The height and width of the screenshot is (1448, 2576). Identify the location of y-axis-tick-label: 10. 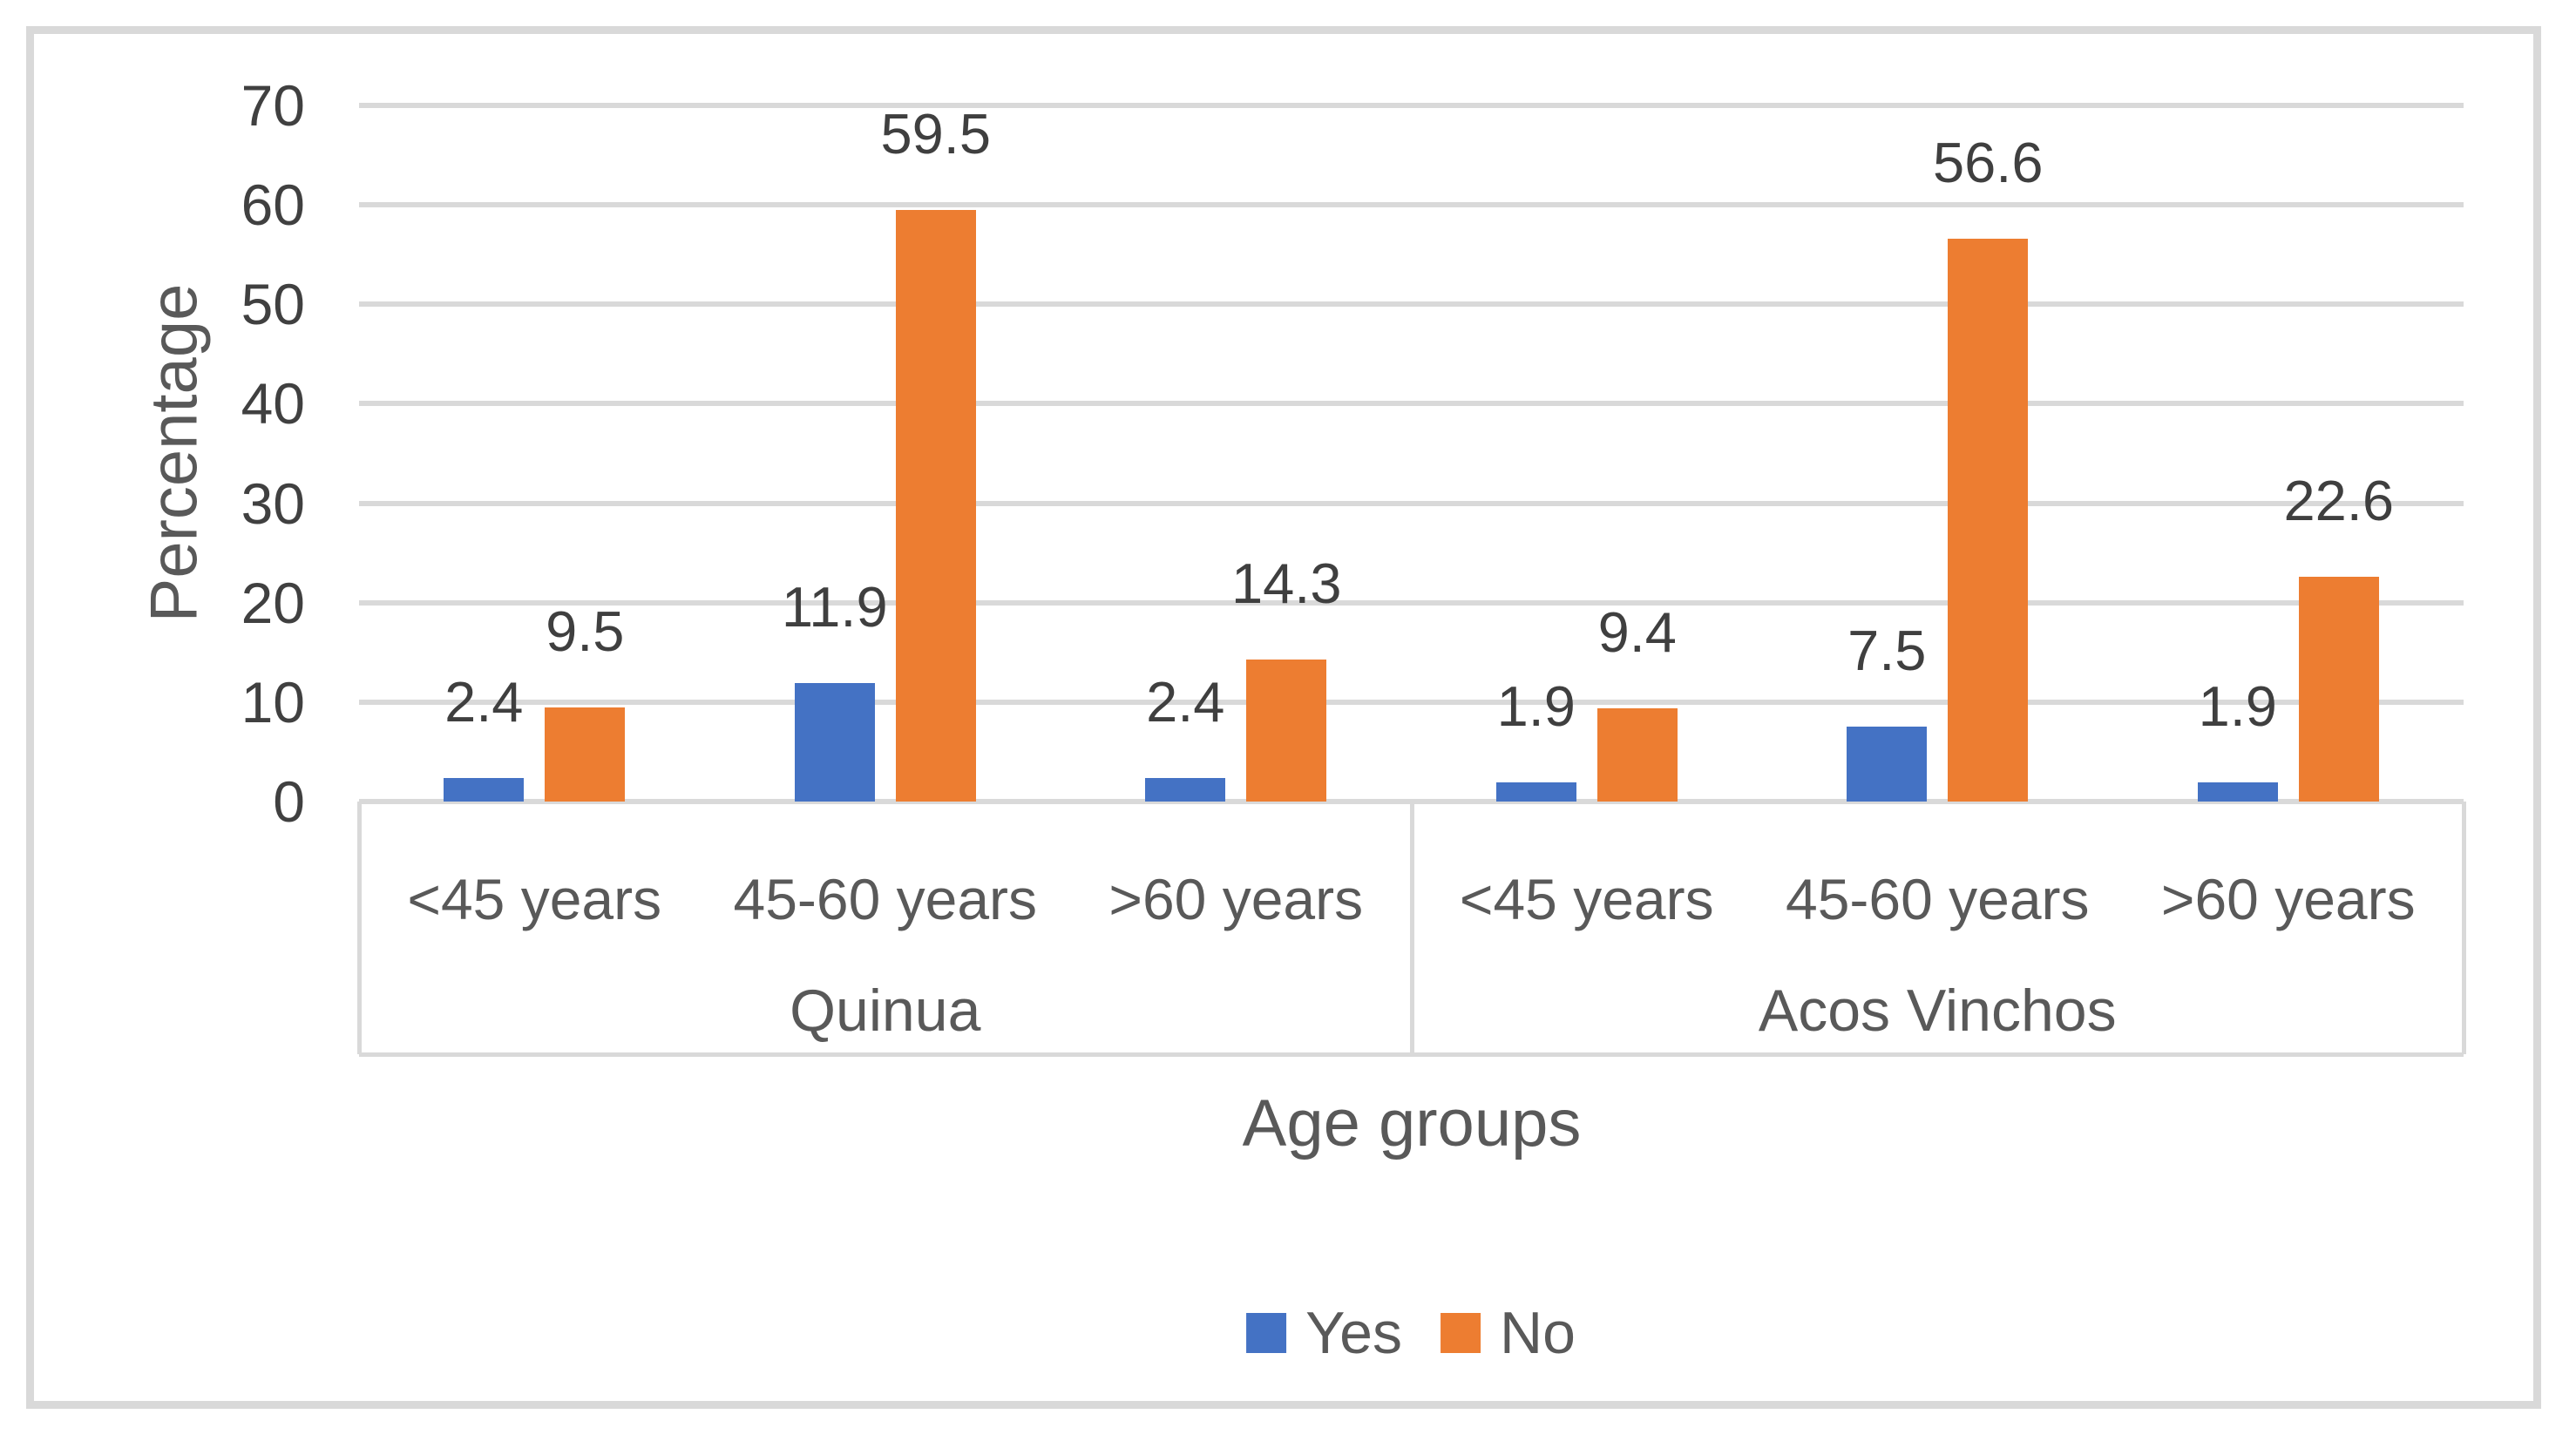
(273, 702).